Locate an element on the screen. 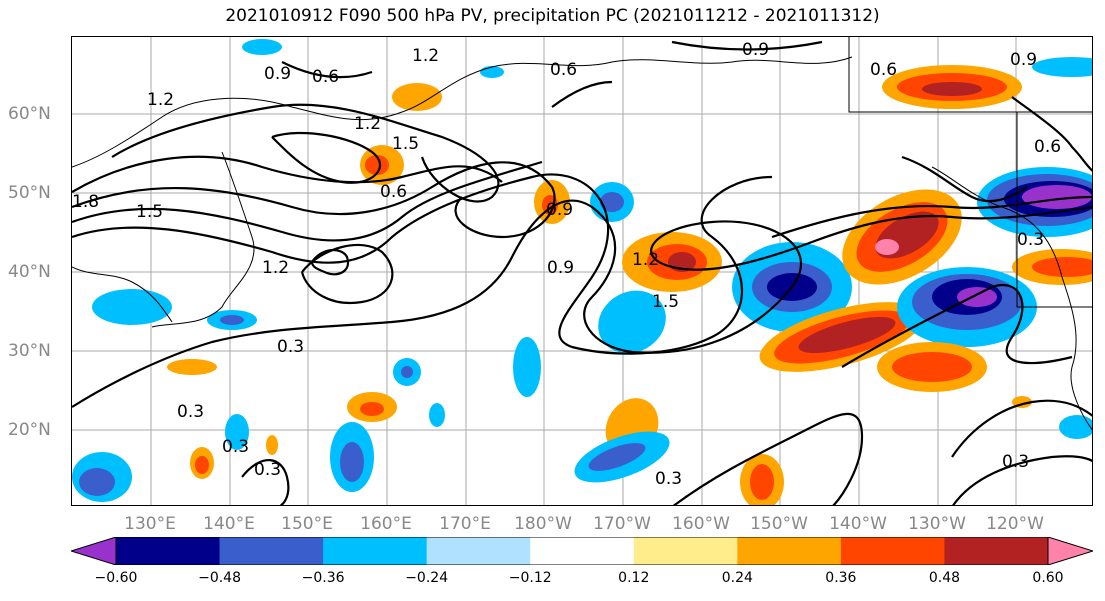  lon-label-170e: 170°E is located at coordinates (465, 524).